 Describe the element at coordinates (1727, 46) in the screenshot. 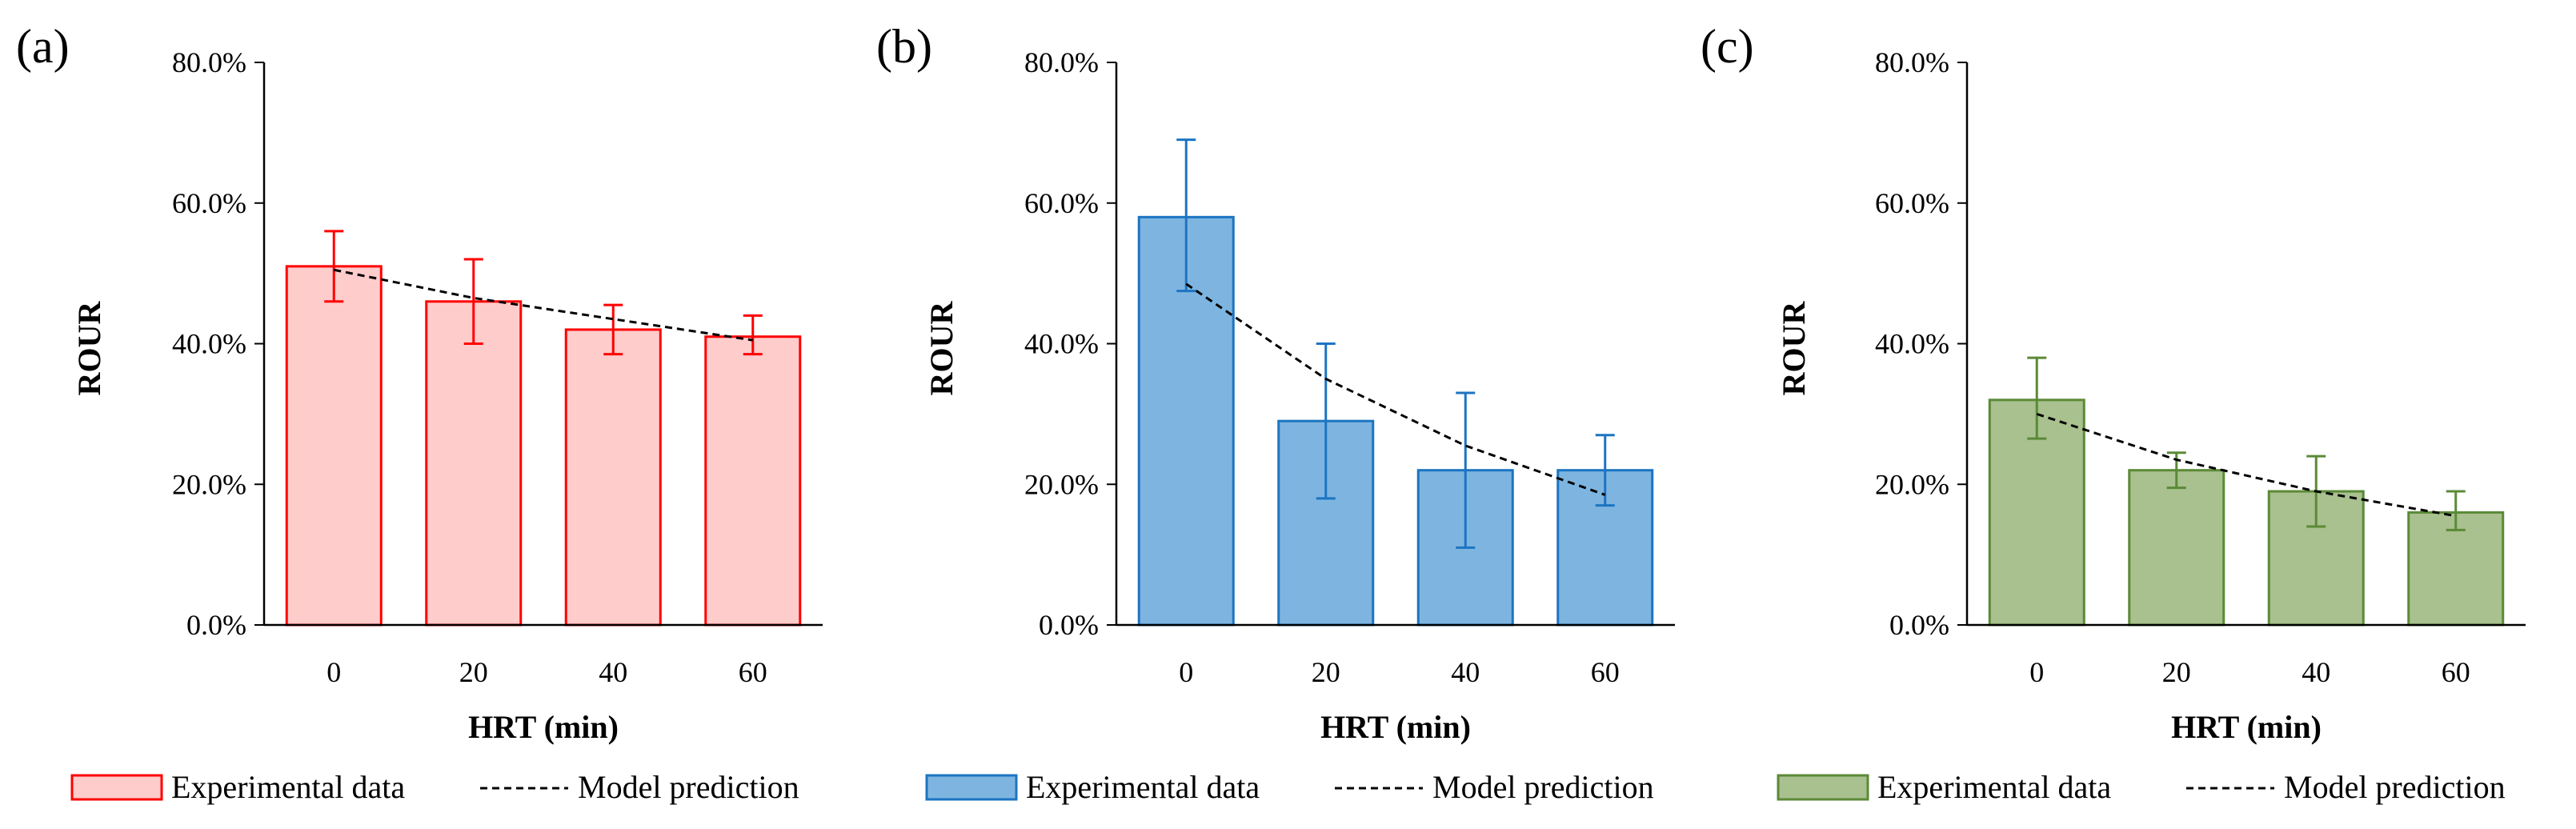

I see `panel-label: (c)` at that location.